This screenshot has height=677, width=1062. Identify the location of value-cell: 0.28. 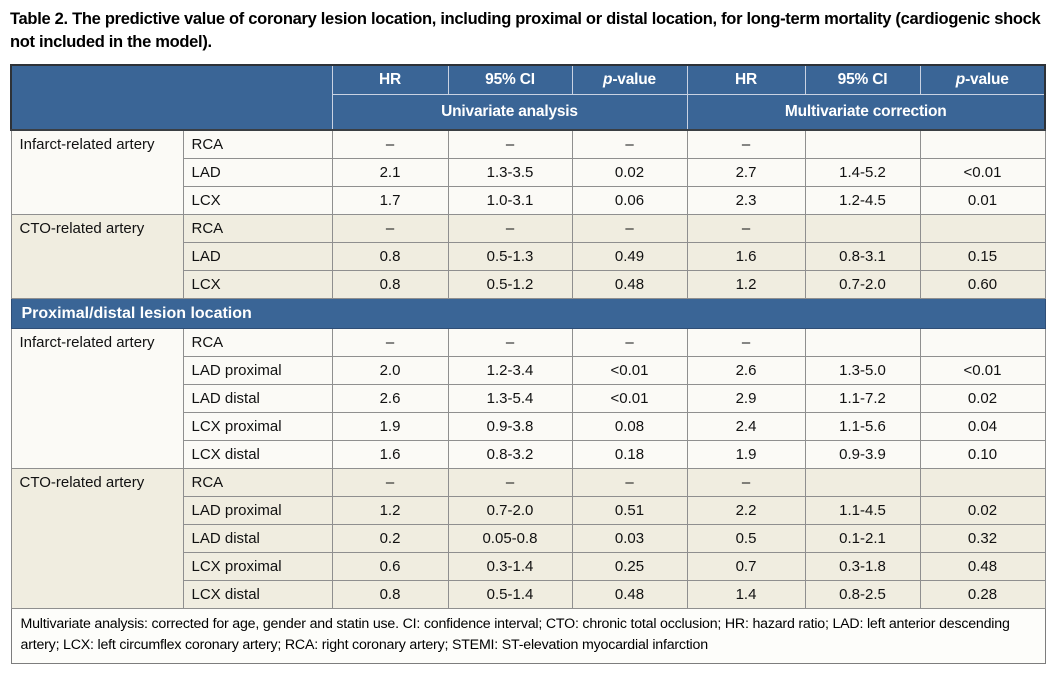
(982, 594).